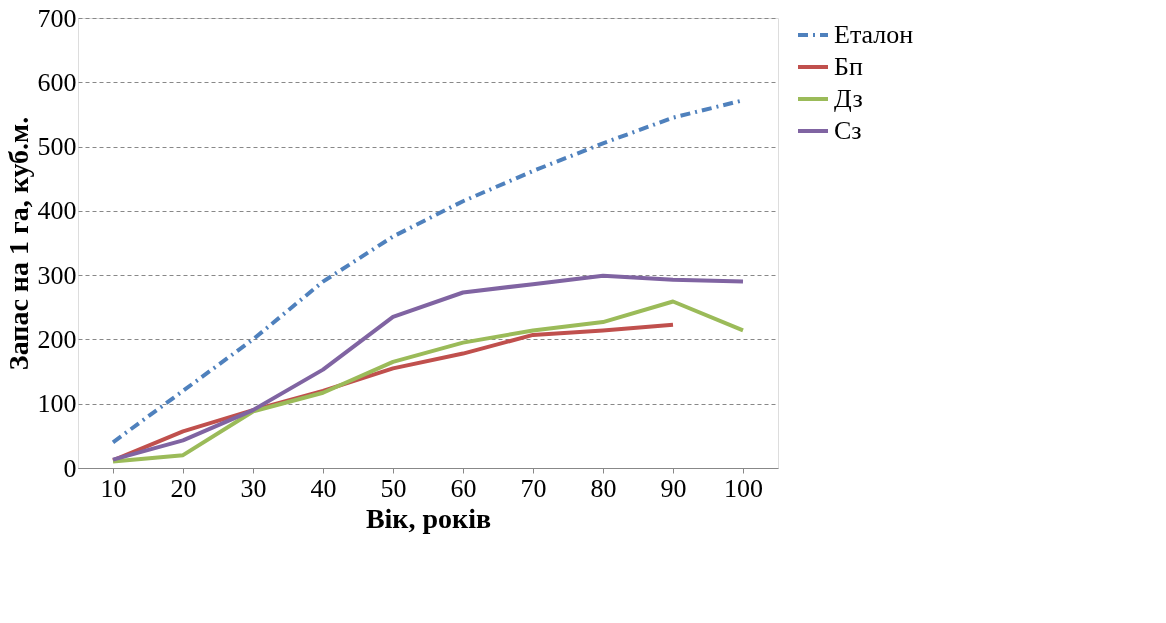  Describe the element at coordinates (18, 243) in the screenshot. I see `y-axis-title: Запас на 1 га, куб.м.` at that location.